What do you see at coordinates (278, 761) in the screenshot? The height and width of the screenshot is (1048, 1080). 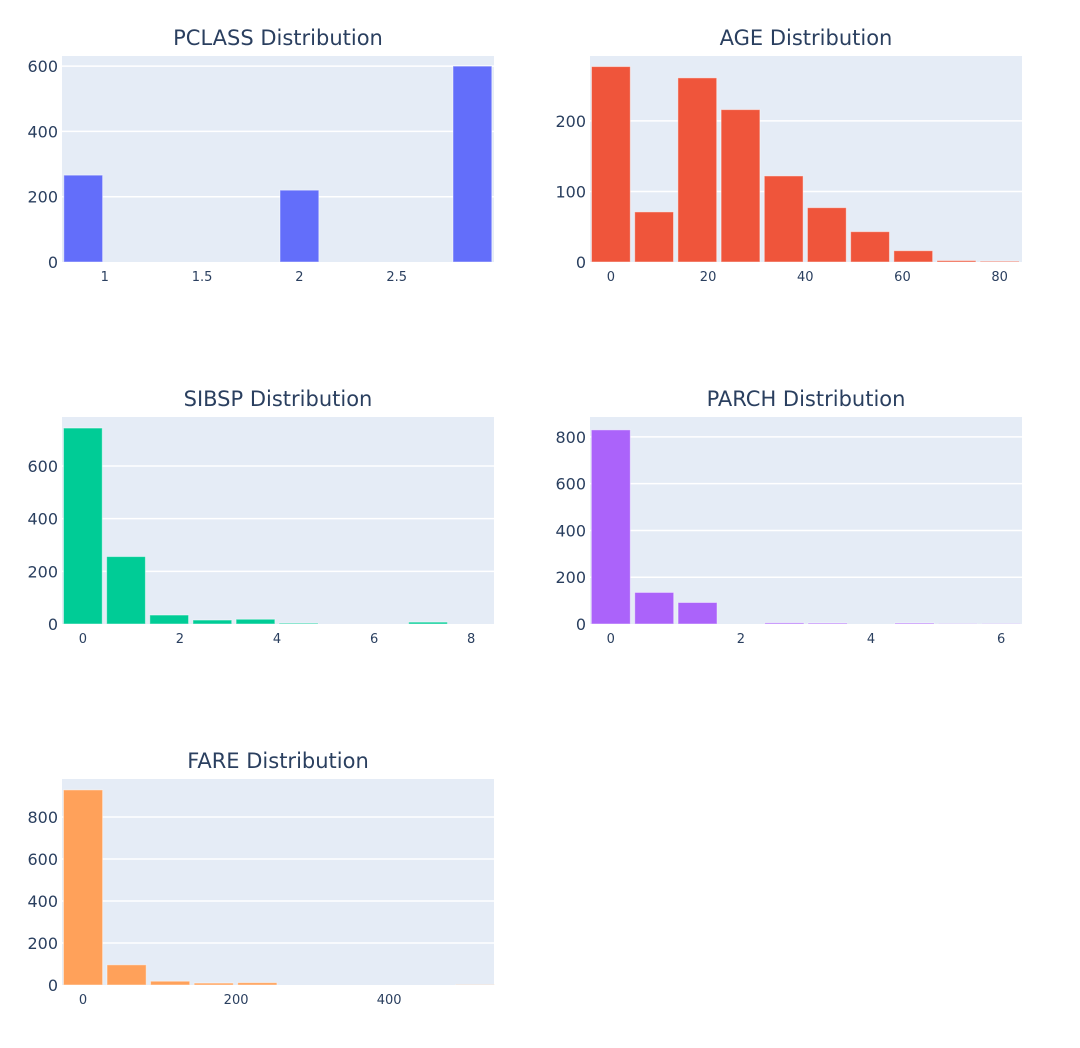 I see `chart-title: FARE Distribution` at bounding box center [278, 761].